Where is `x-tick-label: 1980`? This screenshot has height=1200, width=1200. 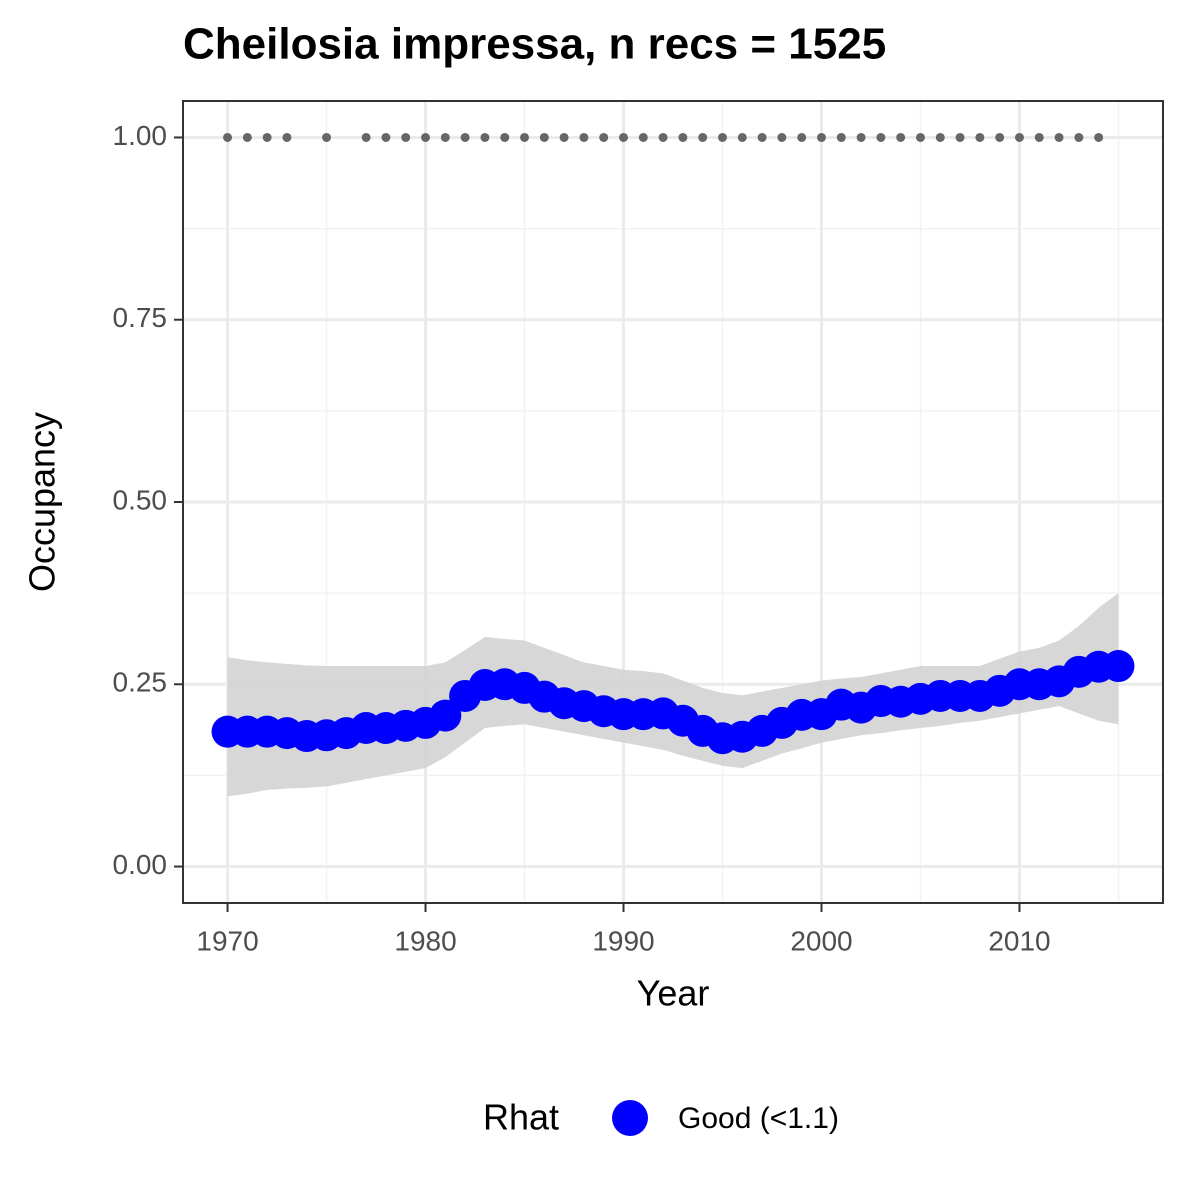
x-tick-label: 1980 is located at coordinates (425, 940).